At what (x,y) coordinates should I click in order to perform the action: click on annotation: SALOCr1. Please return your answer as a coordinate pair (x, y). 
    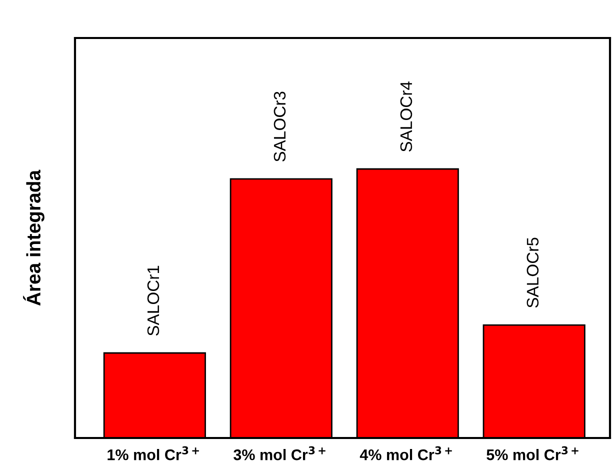
    Looking at the image, I should click on (153, 301).